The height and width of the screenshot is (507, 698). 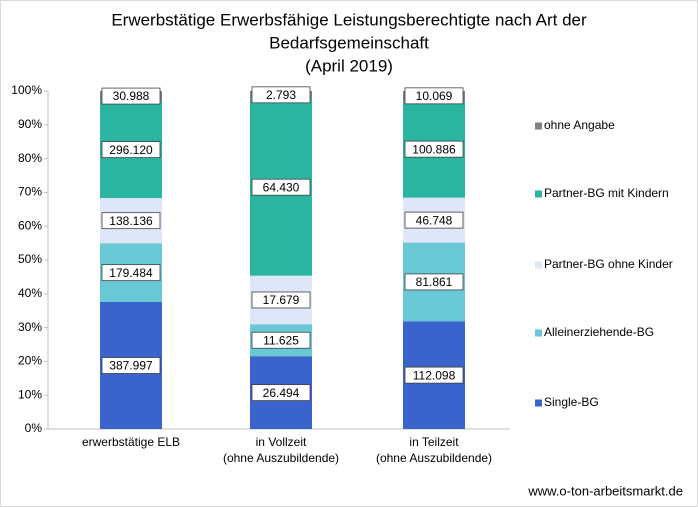 I want to click on data-label: 2.793, so click(x=281, y=95).